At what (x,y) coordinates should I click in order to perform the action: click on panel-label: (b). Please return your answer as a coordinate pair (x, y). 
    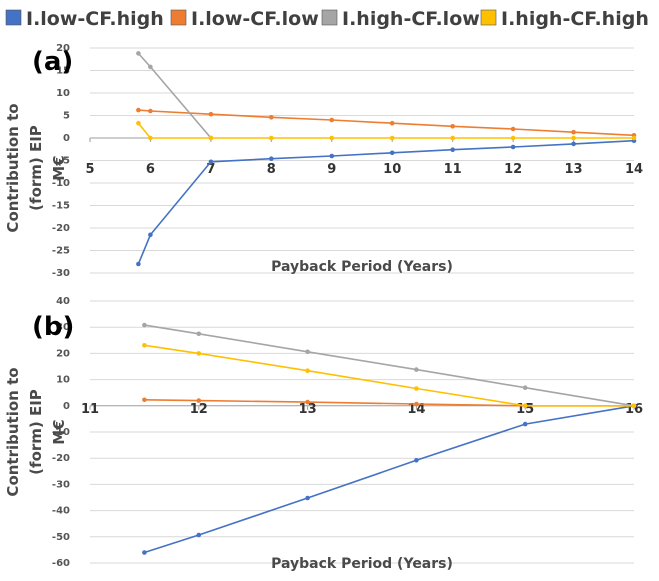
    Looking at the image, I should click on (53, 327).